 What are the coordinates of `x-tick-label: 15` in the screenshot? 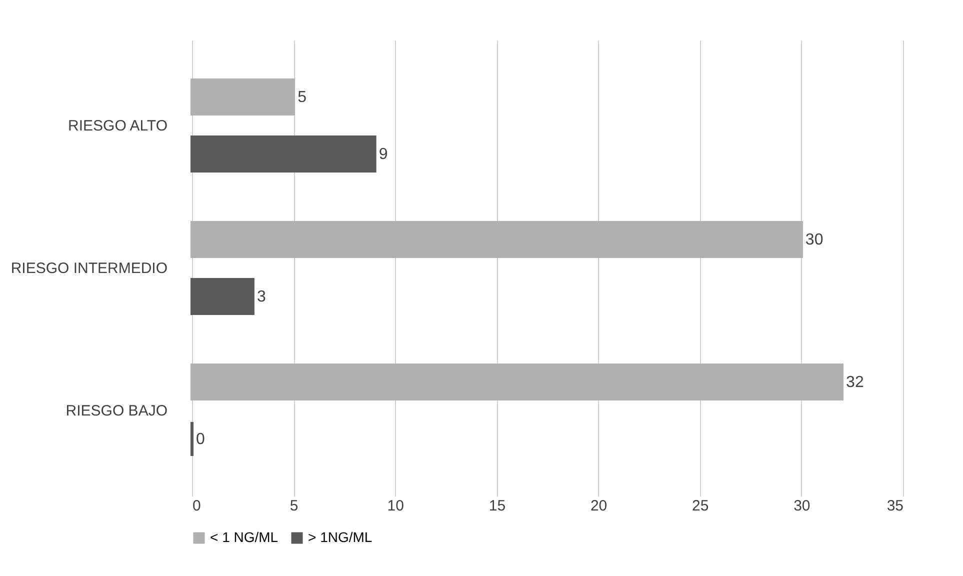 It's located at (497, 506).